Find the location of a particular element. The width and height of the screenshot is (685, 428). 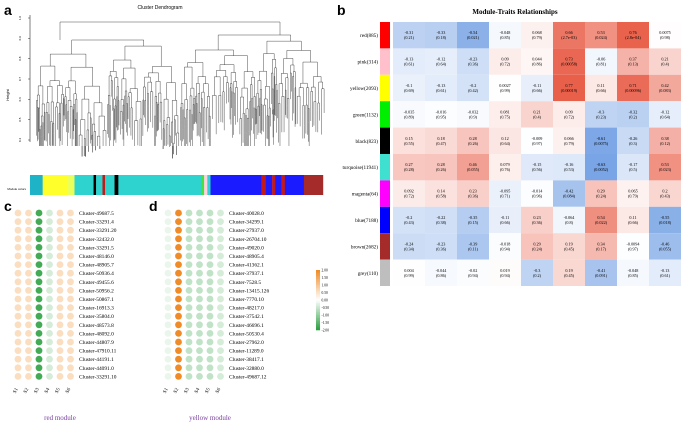

dendrogram-tick-label: 0.8 is located at coordinates (20, 58).